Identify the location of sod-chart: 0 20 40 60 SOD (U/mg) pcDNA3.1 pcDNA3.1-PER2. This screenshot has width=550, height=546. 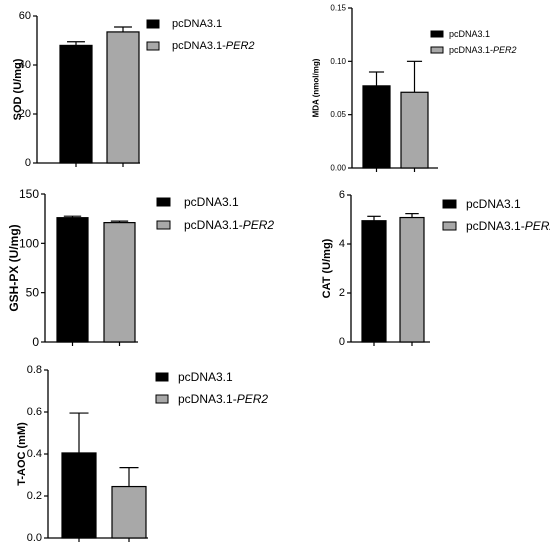
(133, 89).